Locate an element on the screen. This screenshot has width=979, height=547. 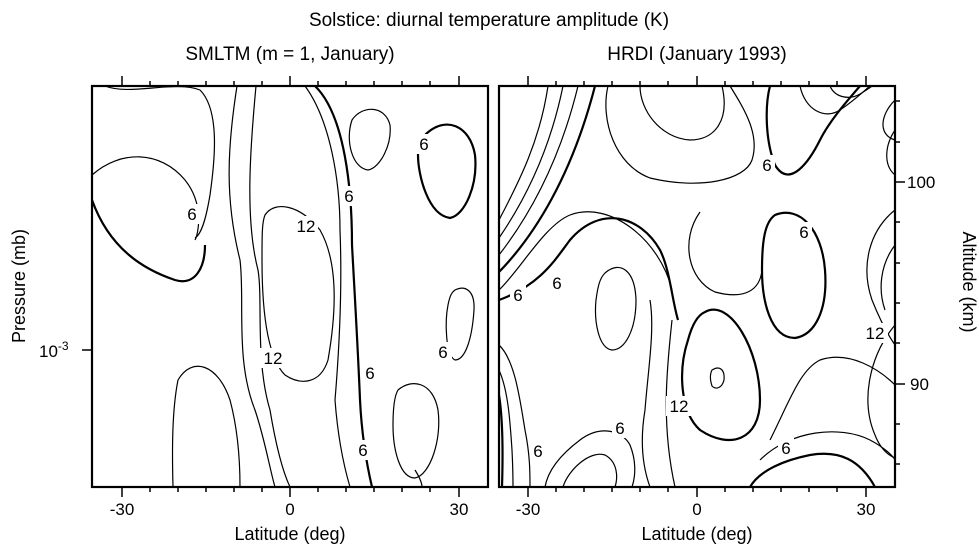
left-x-tick-label: -30 is located at coordinates (122, 509).